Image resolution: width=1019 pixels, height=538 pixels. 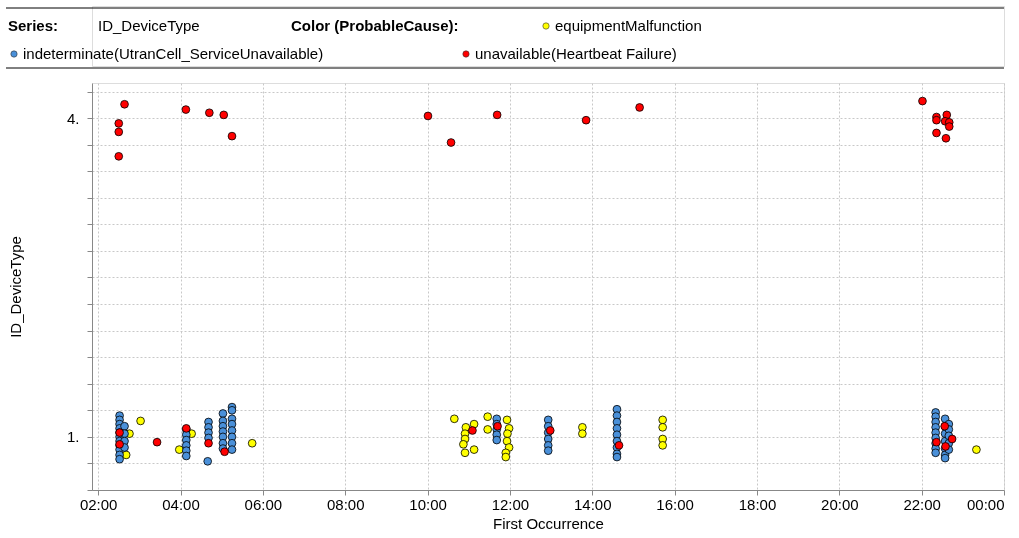 What do you see at coordinates (548, 523) in the screenshot?
I see `x-axis-title: First Occurrence` at bounding box center [548, 523].